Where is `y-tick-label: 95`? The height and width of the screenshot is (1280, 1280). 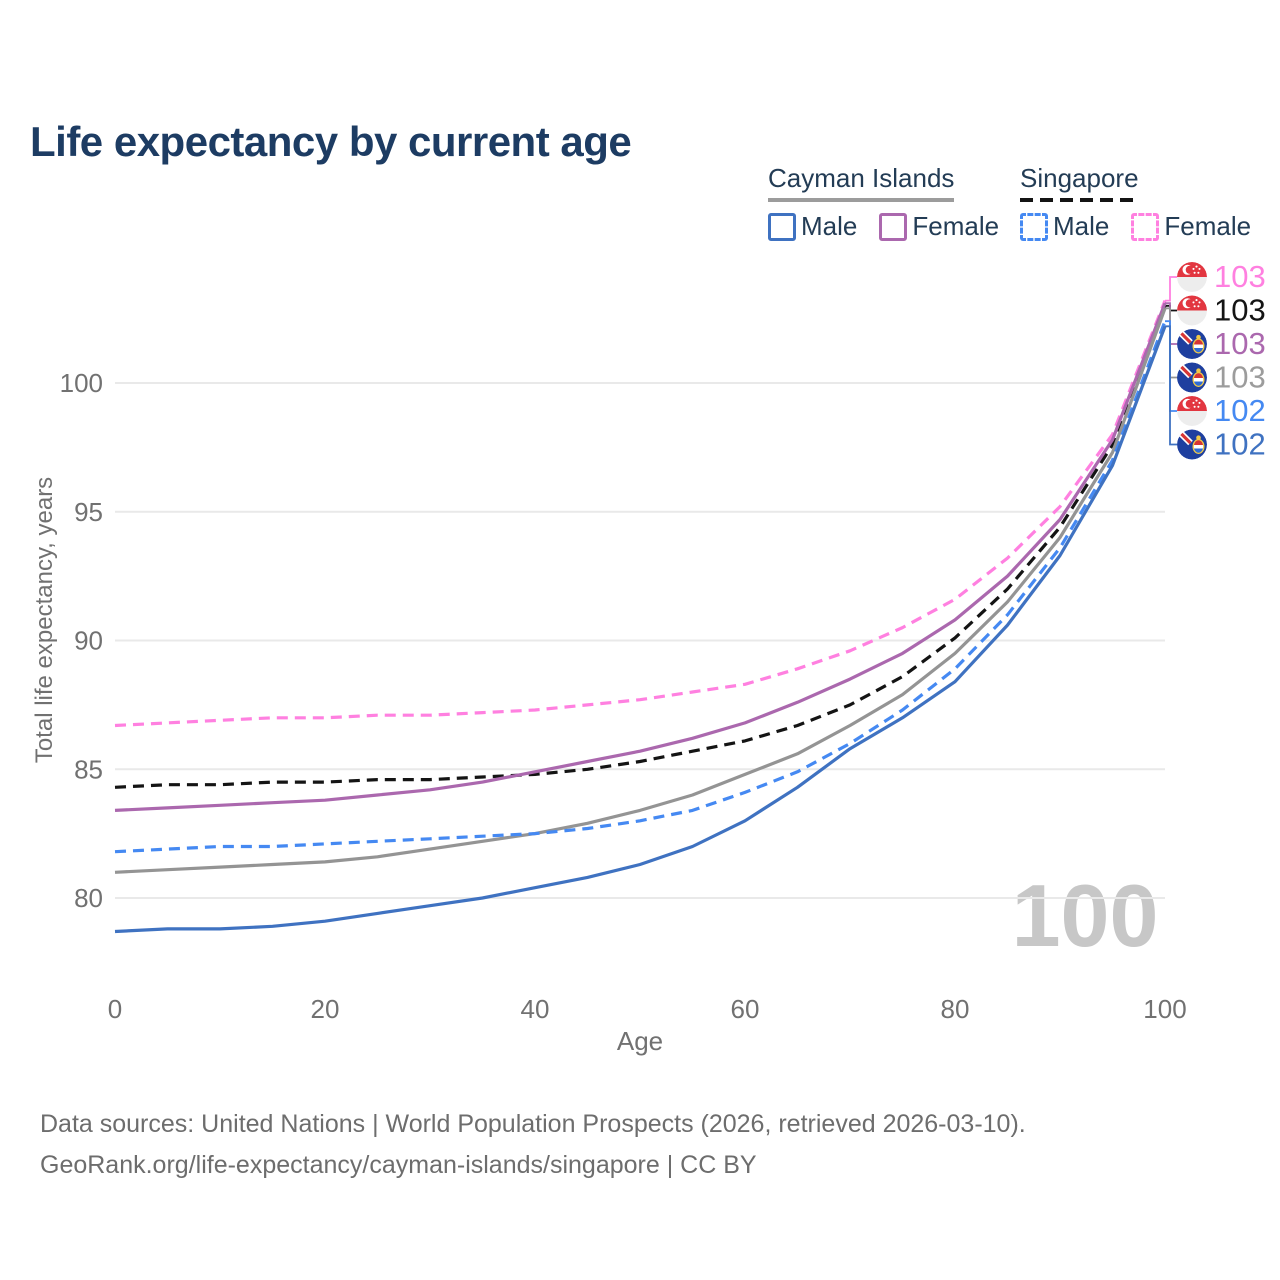 y-tick-label: 95 is located at coordinates (88, 512).